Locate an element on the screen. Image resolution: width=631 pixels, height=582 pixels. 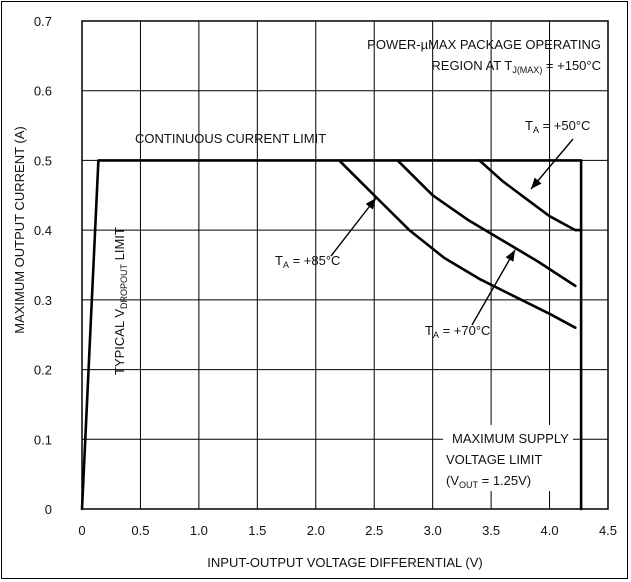
supply-label-backdrop is located at coordinates (508, 458).